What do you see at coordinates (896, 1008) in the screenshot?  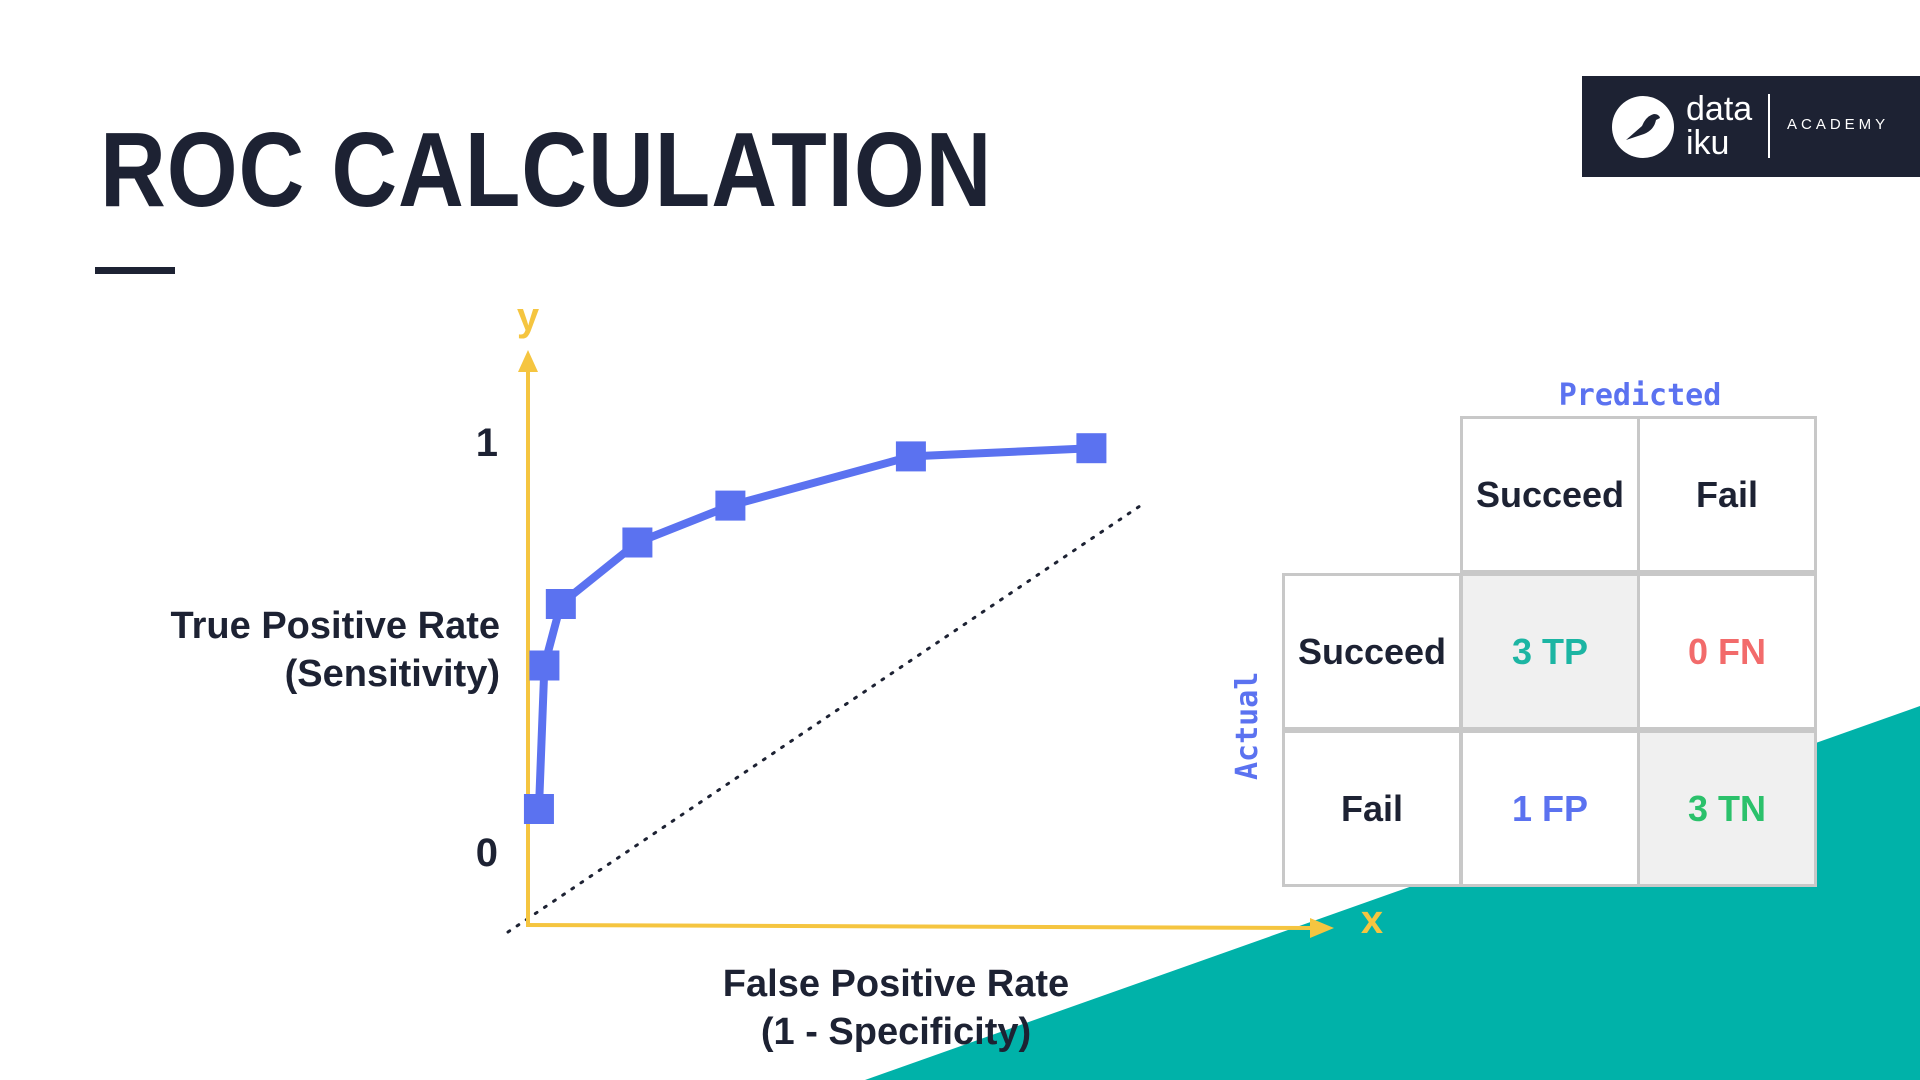 I see `x-axis-label: False Positive Rate (1 - Specificity)` at bounding box center [896, 1008].